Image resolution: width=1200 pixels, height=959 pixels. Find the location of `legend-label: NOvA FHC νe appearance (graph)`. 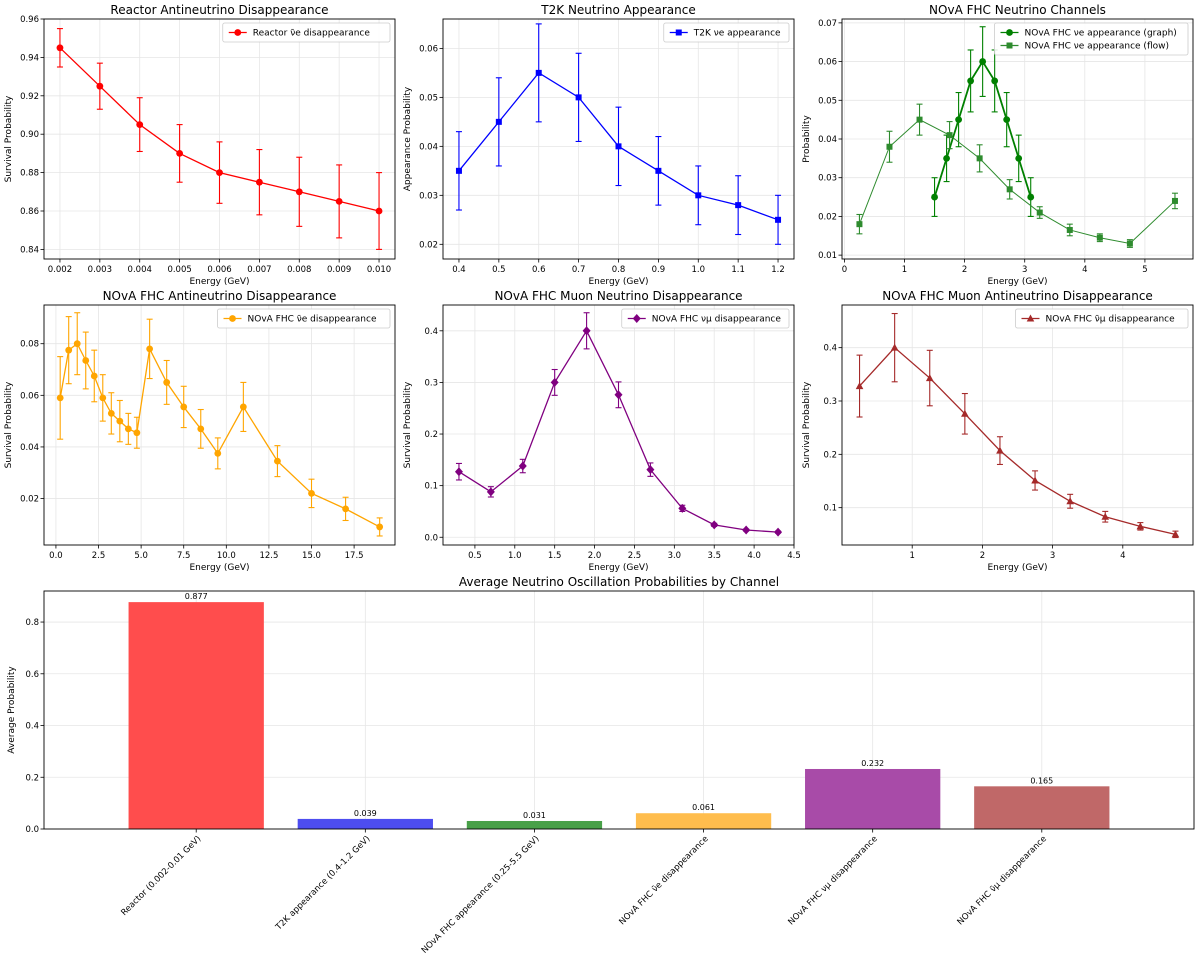

legend-label: NOvA FHC νe appearance (graph) is located at coordinates (1101, 34).